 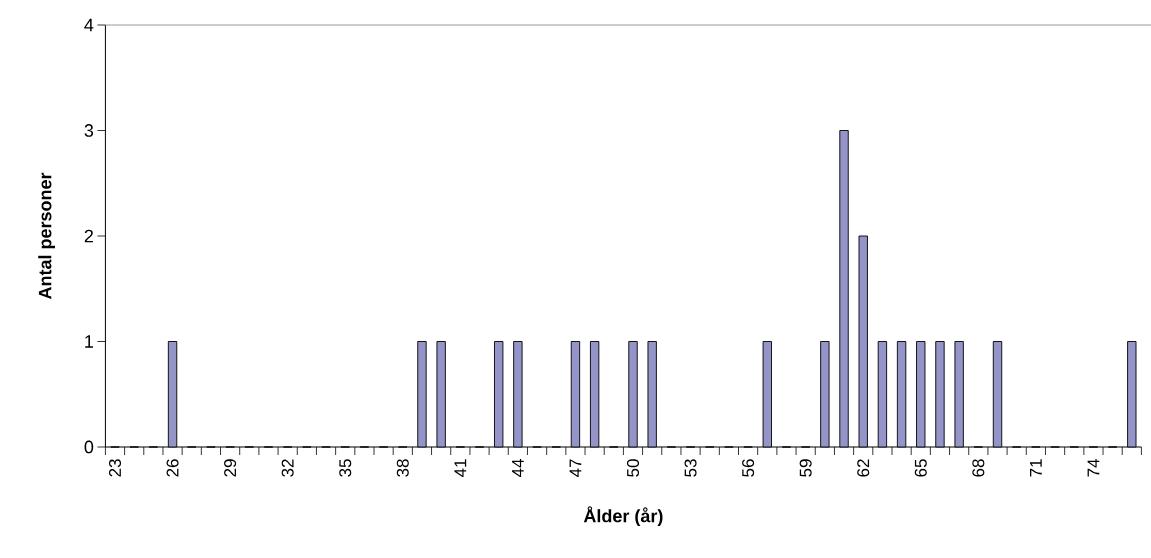 What do you see at coordinates (805, 468) in the screenshot?
I see `x-tick-label: 59` at bounding box center [805, 468].